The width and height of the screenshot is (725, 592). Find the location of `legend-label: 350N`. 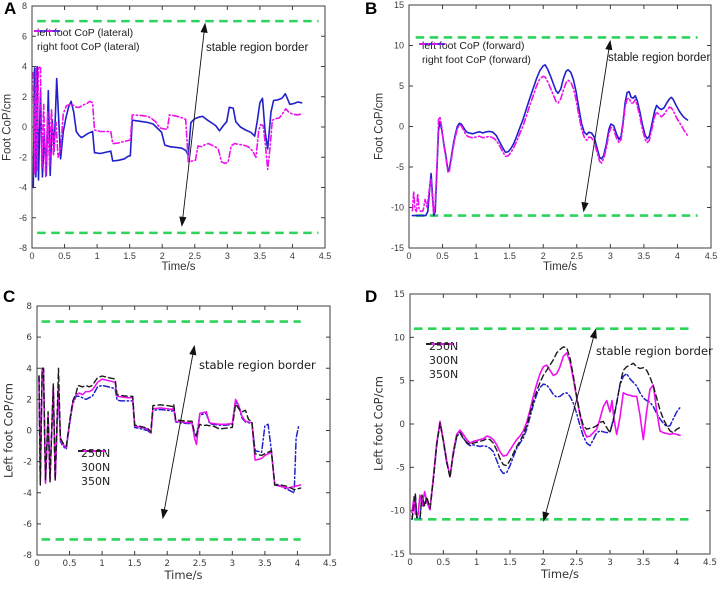

legend-label: 350N is located at coordinates (444, 374).